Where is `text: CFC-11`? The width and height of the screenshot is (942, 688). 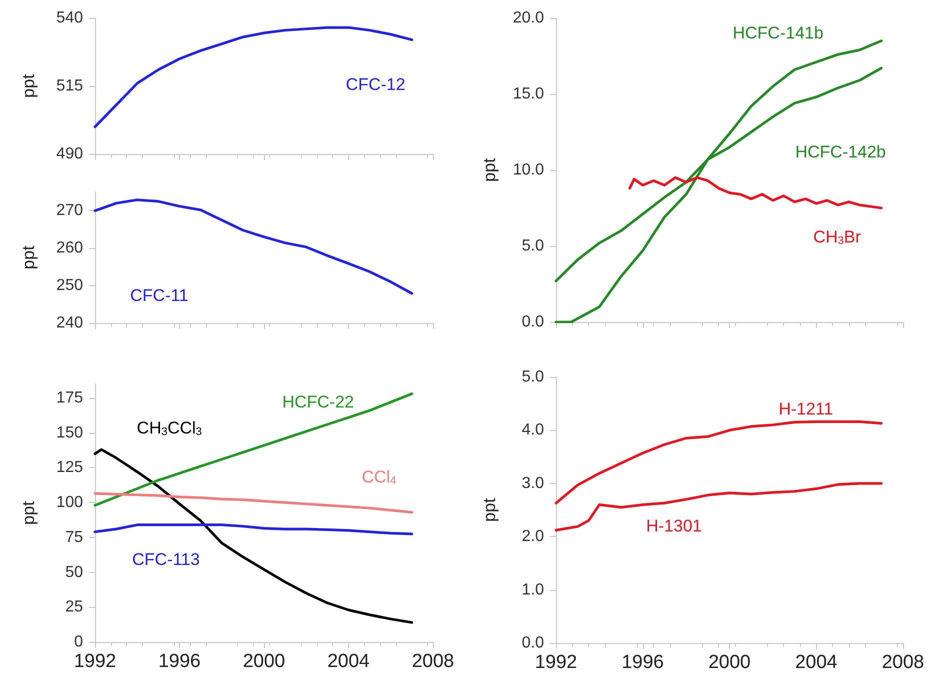
text: CFC-11 is located at coordinates (159, 295).